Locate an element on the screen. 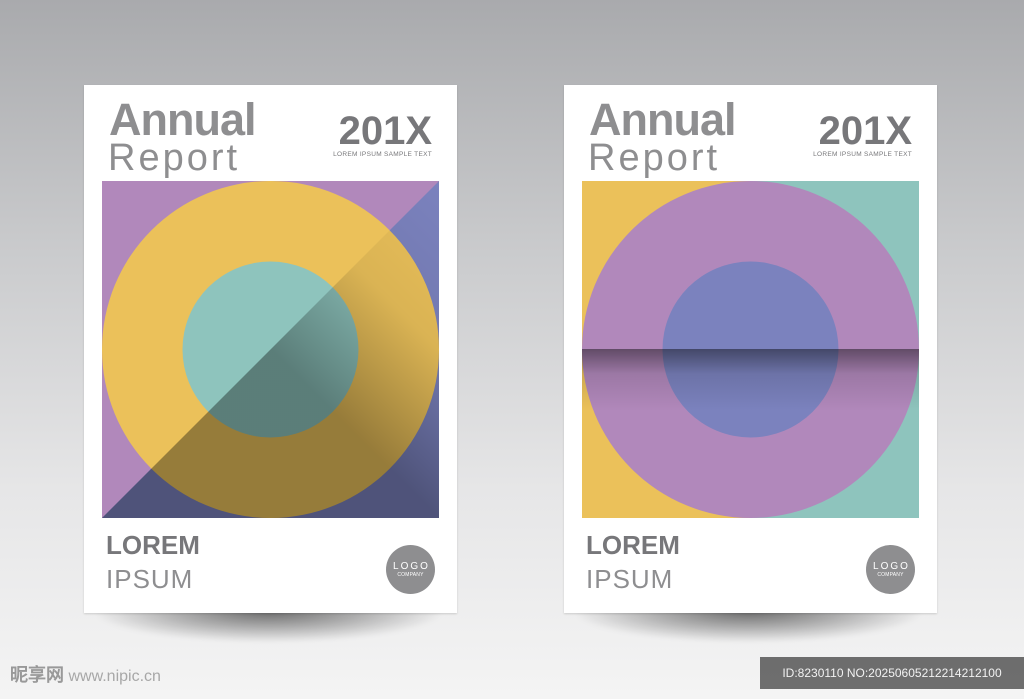 The image size is (1024, 699). image-id-watermark: ID:8230110 NO:20250605212214212100 is located at coordinates (892, 673).